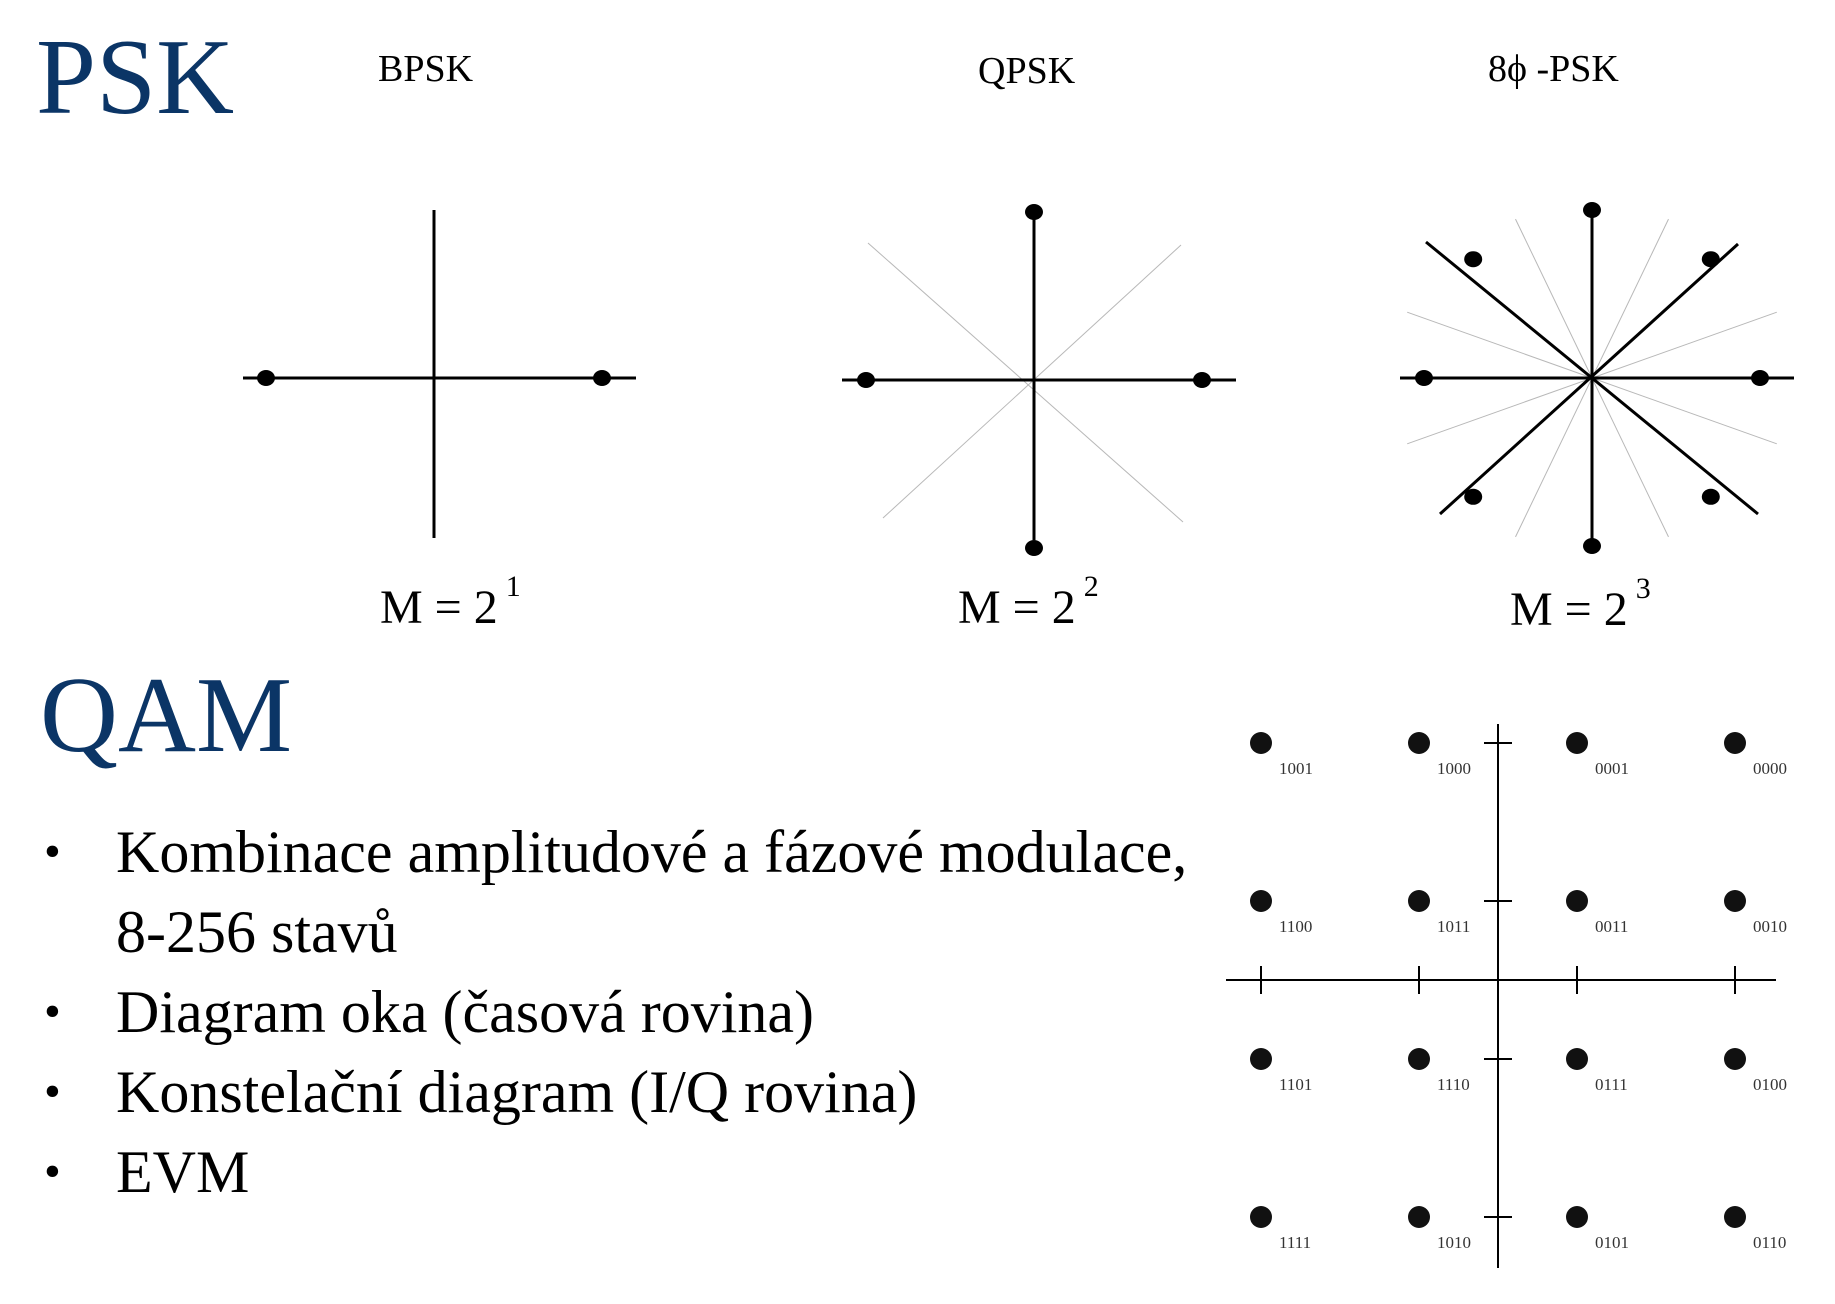 This screenshot has width=1835, height=1304. What do you see at coordinates (1295, 926) in the screenshot?
I see `qam-symbol-code: 1100` at bounding box center [1295, 926].